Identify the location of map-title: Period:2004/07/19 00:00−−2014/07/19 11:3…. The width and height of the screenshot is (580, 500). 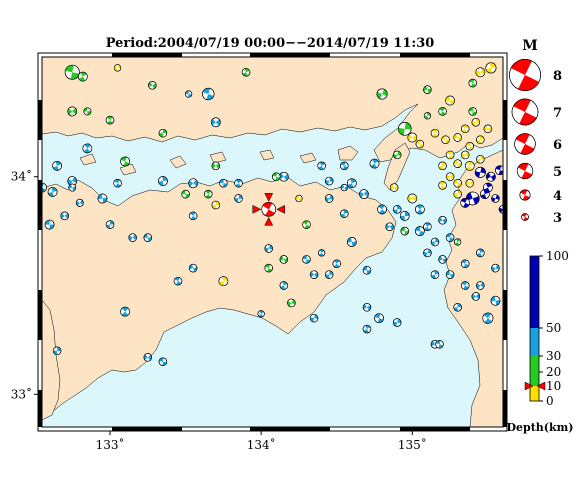
(270, 43).